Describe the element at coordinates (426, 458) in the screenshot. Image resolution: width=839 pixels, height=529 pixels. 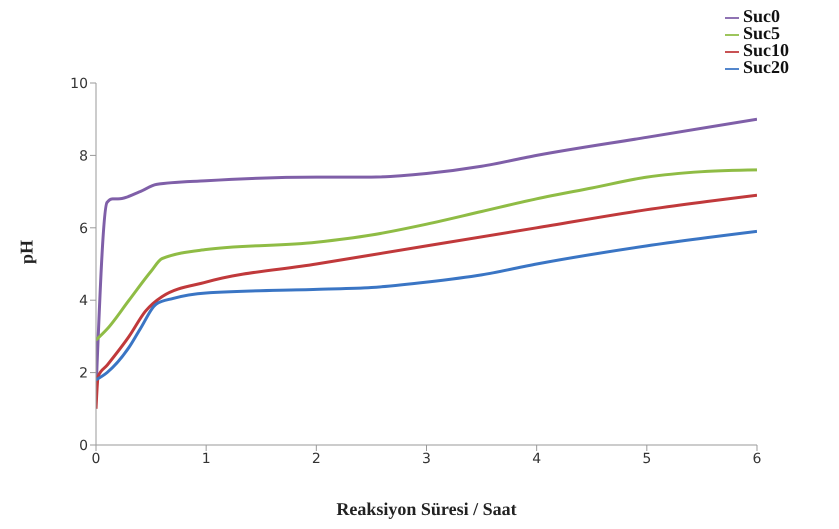
I see `x-tick-label: 3` at that location.